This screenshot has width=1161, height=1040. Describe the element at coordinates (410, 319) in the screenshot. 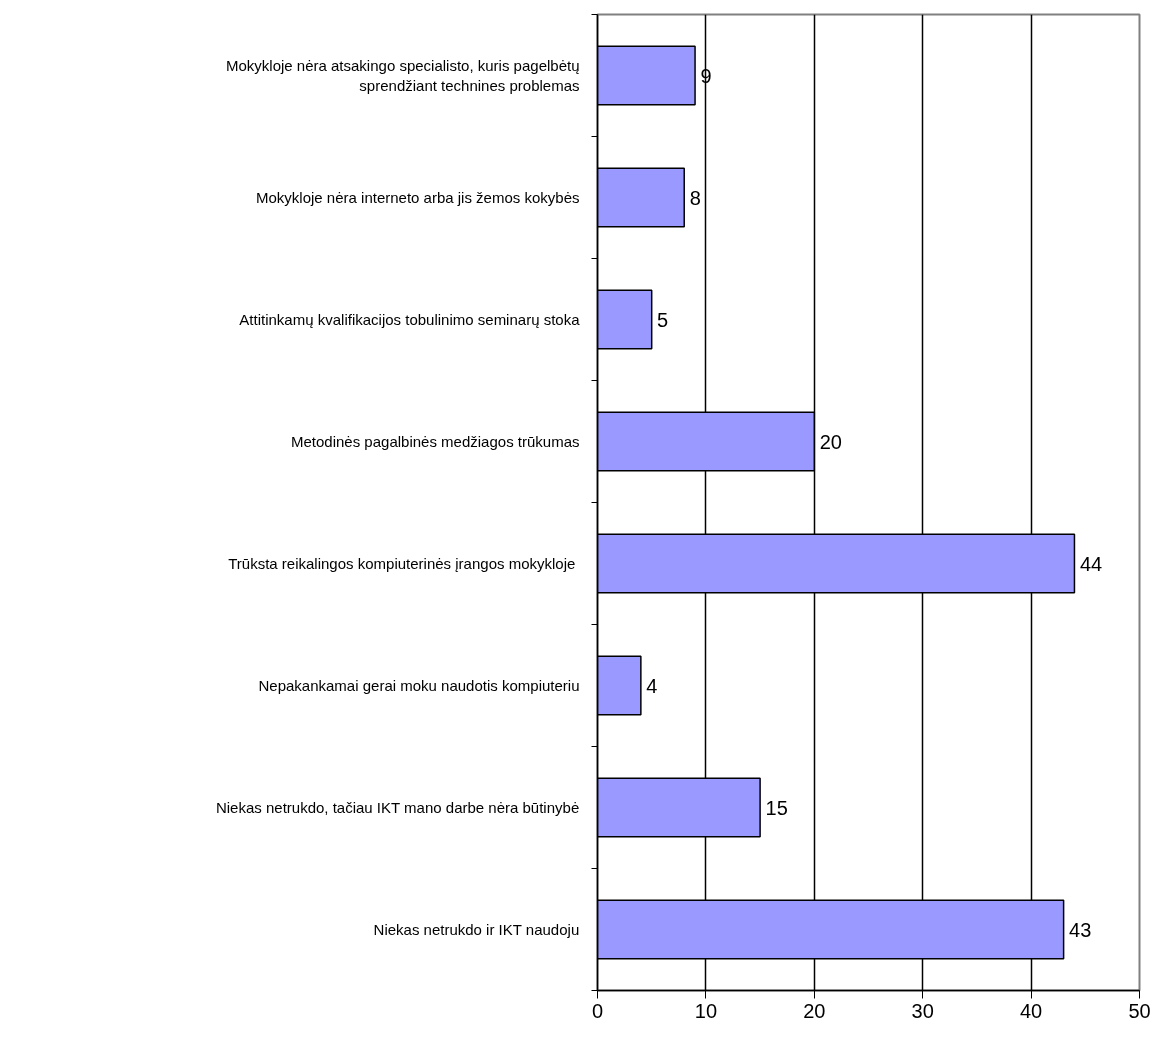

I see `y-tick-label: Attitinkamų kvalifikacijos tobulinimo seminarų stoka` at that location.